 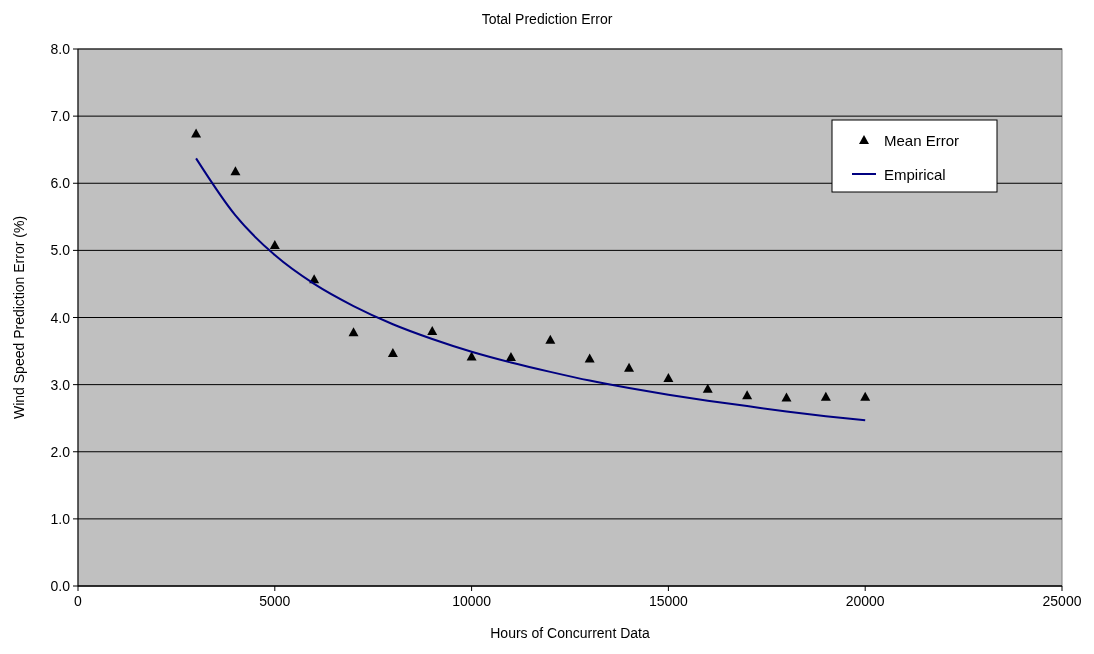 I want to click on x-tick-label: 10000, so click(x=472, y=601).